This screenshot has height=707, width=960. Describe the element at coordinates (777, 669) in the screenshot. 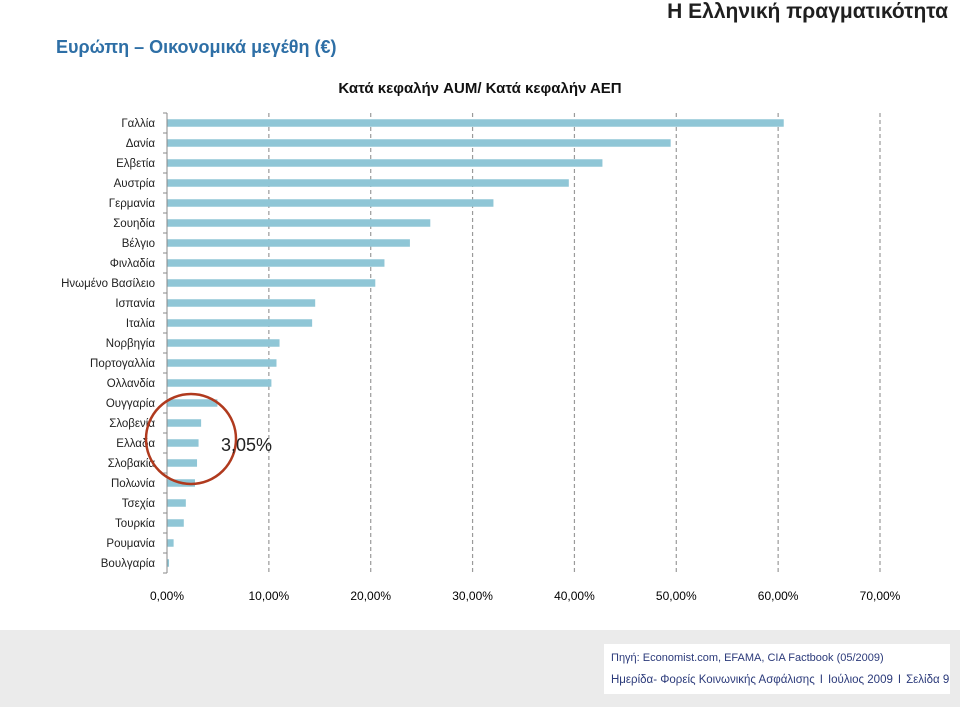

I see `footer-box` at that location.